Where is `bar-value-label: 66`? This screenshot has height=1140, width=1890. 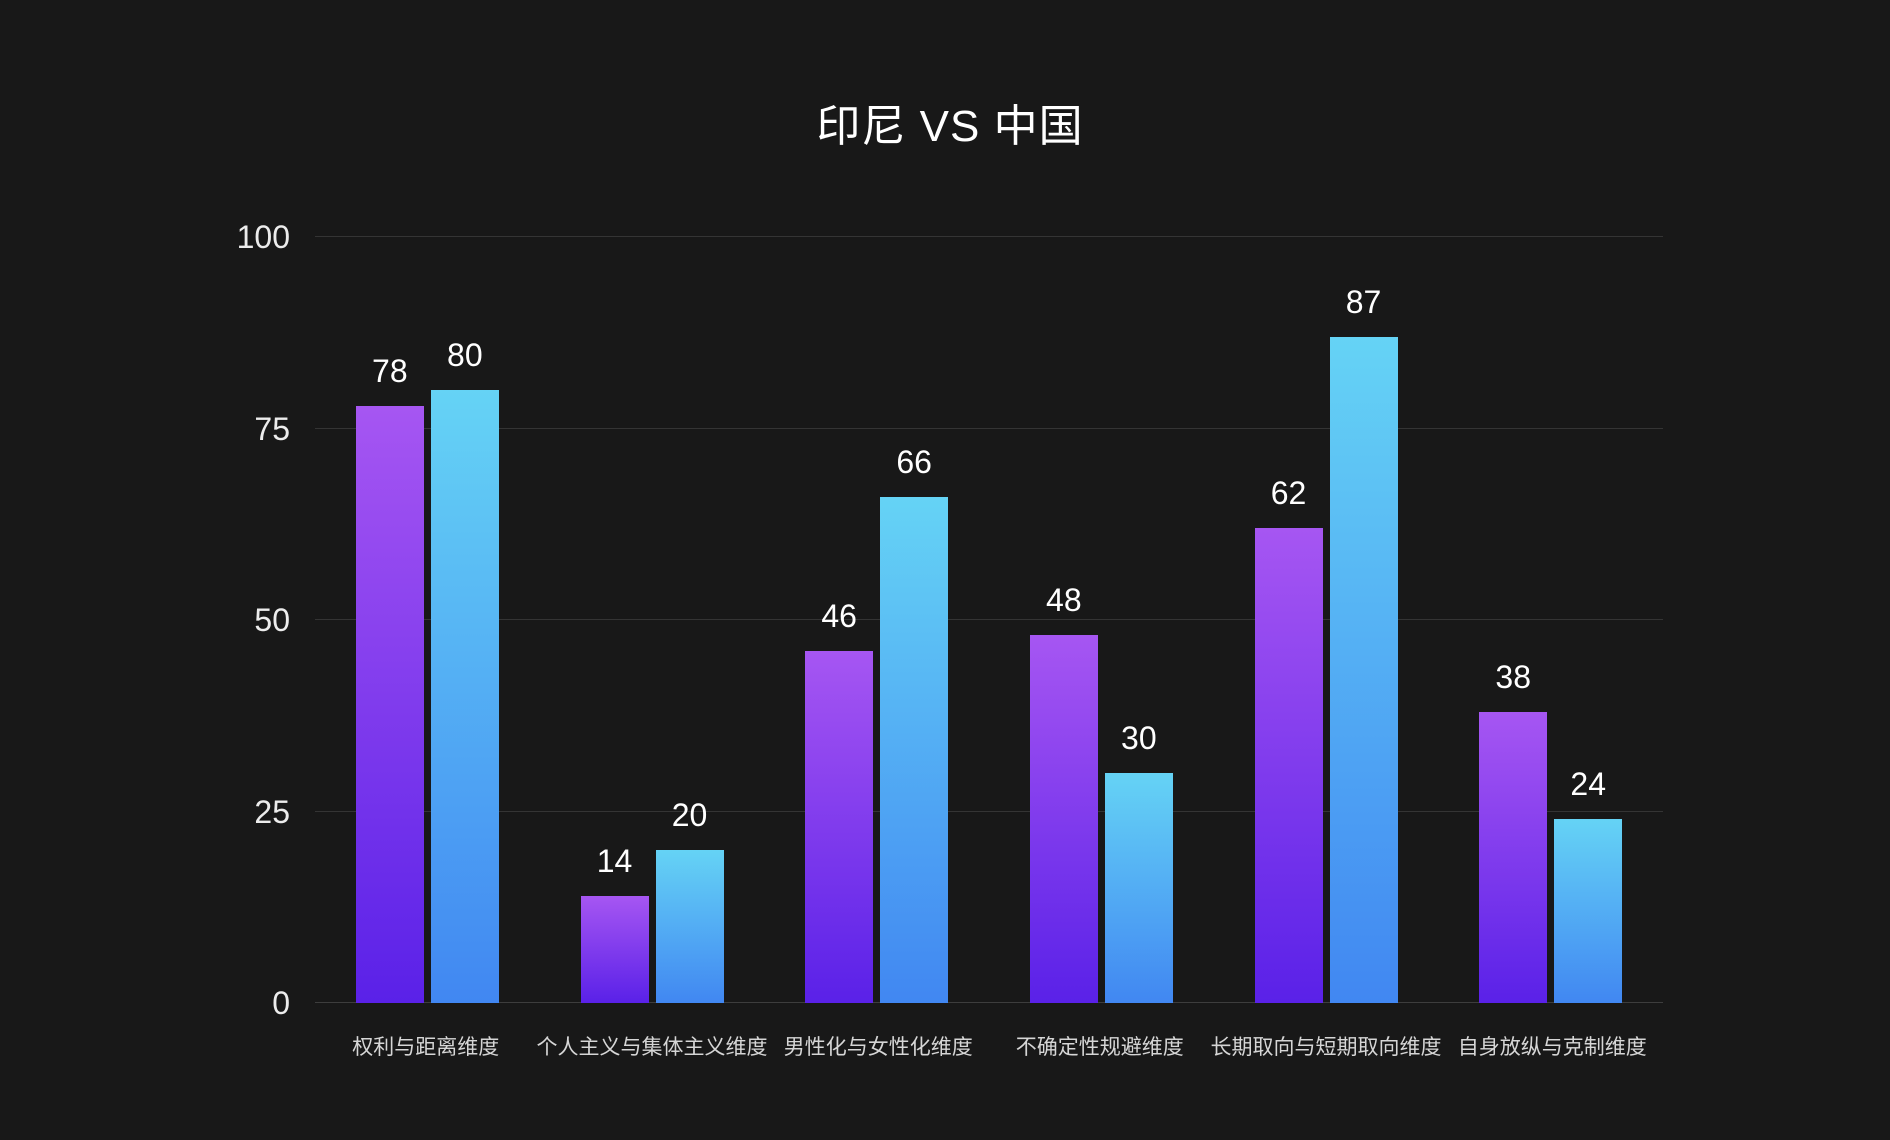 bar-value-label: 66 is located at coordinates (914, 462).